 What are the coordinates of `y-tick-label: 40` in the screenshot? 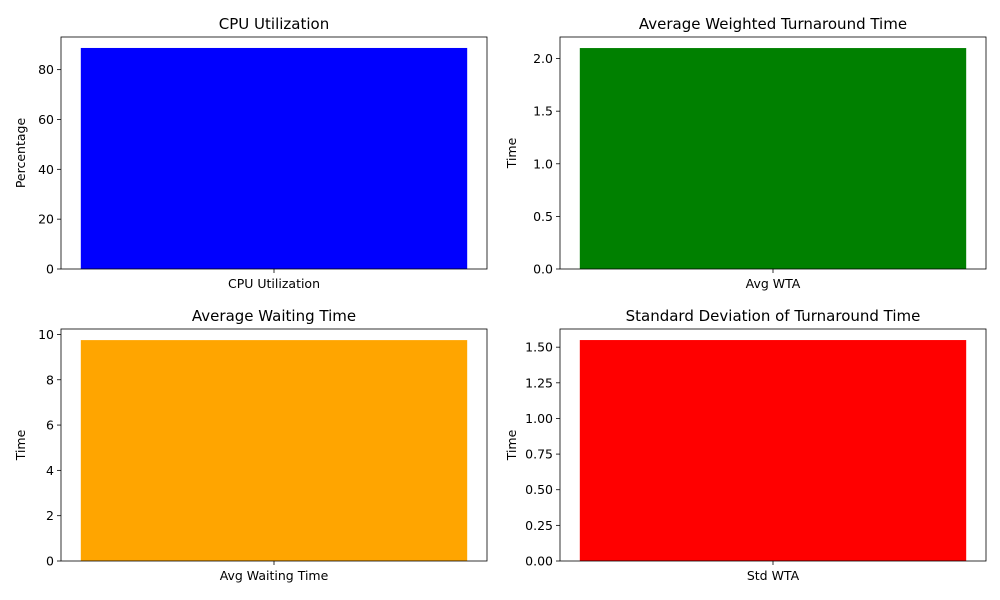 It's located at (46, 169).